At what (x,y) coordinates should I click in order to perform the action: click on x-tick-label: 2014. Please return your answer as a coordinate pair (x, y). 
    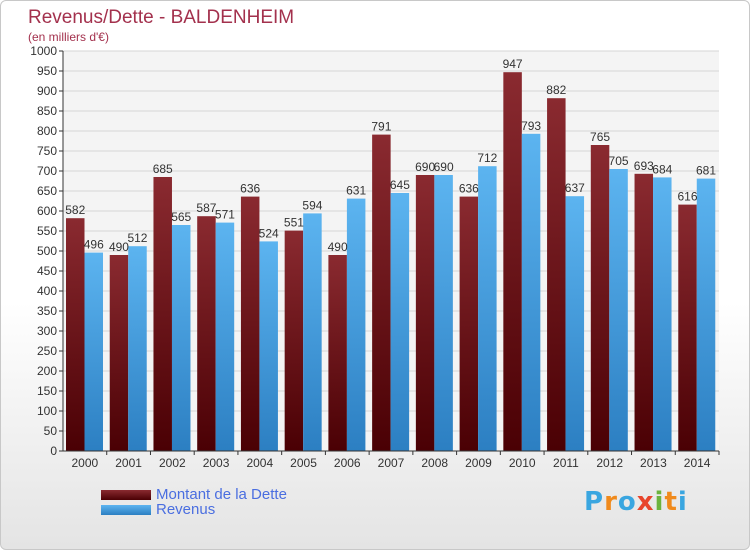
    Looking at the image, I should click on (697, 463).